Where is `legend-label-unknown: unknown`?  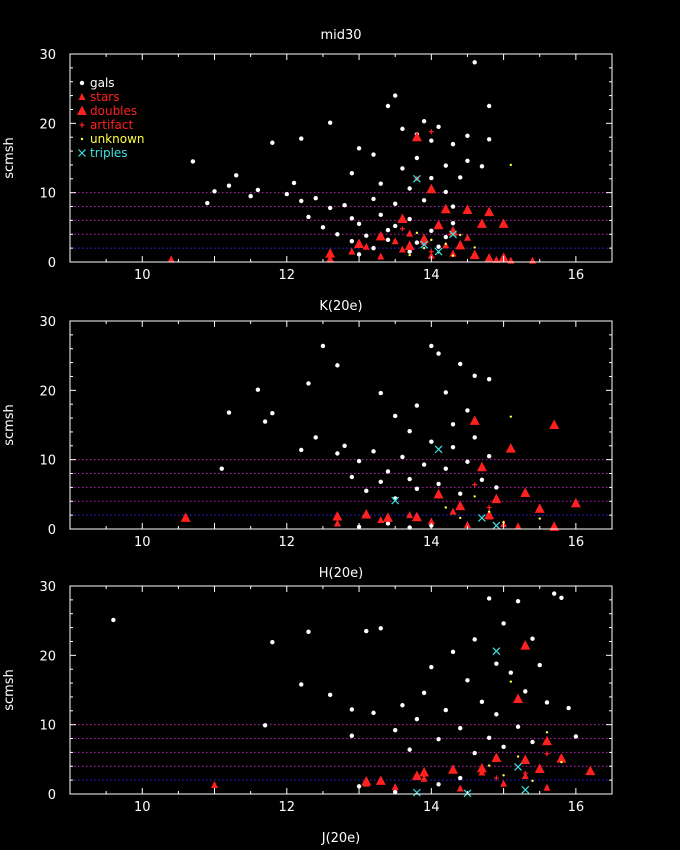
legend-label-unknown: unknown is located at coordinates (117, 139).